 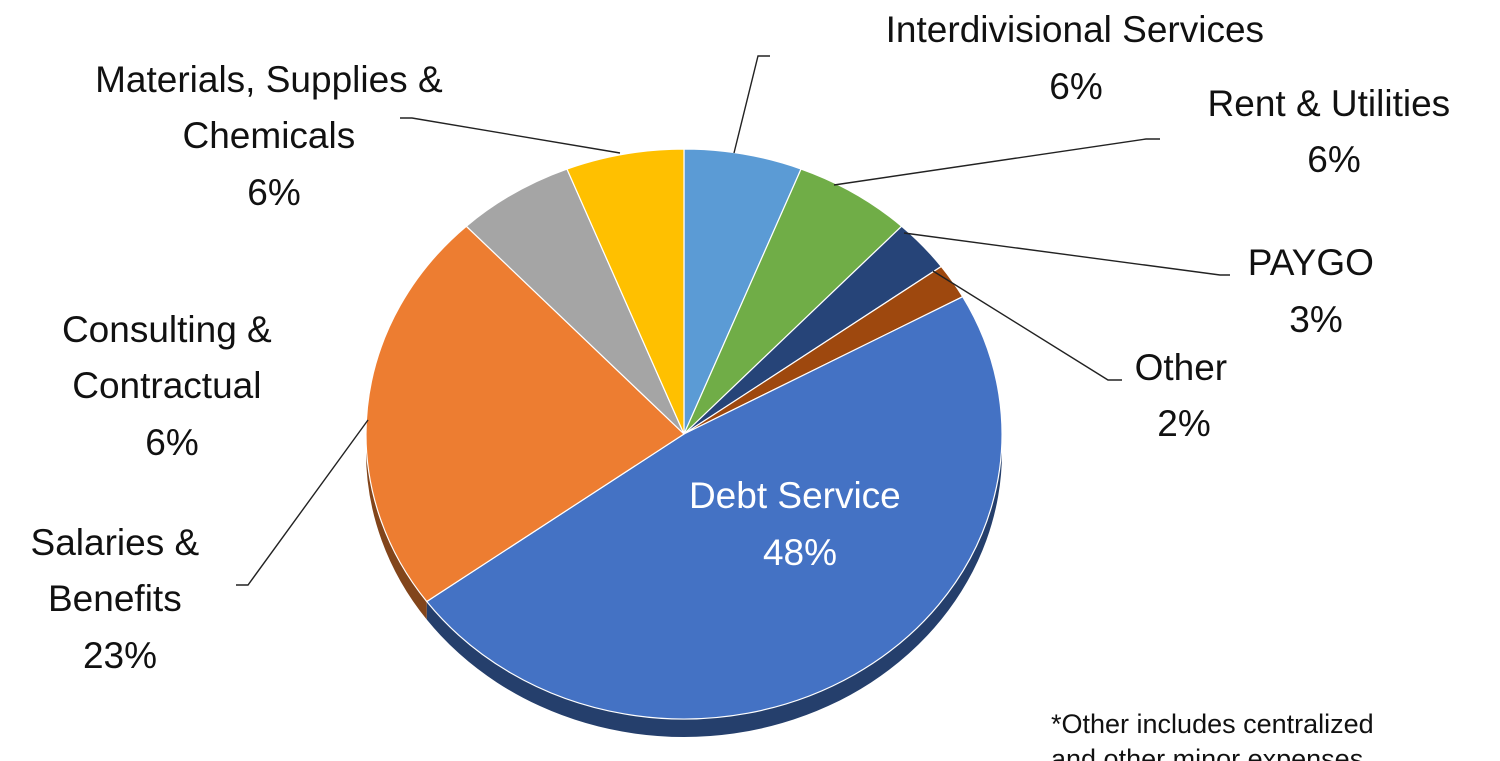 I want to click on label-consulting-line1: Consulting &, so click(x=167, y=329).